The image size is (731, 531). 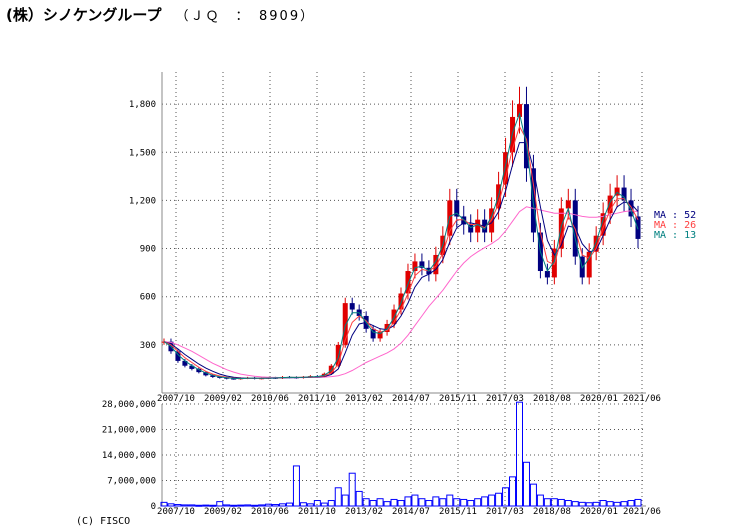 I want to click on price-x-tick-label: 2009/02, so click(x=223, y=399).